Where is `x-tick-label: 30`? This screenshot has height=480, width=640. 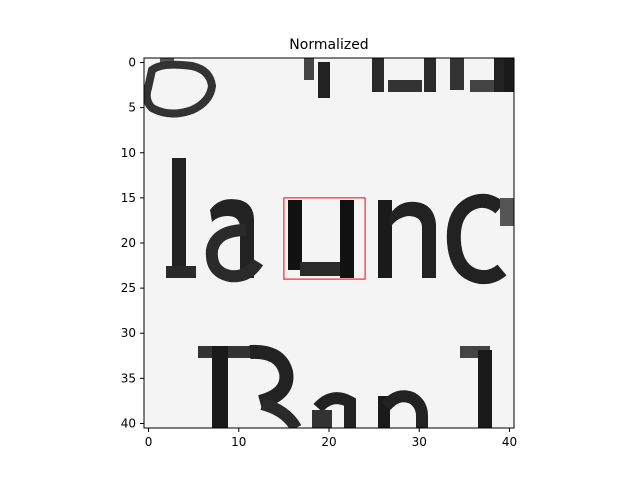
x-tick-label: 30 is located at coordinates (419, 442).